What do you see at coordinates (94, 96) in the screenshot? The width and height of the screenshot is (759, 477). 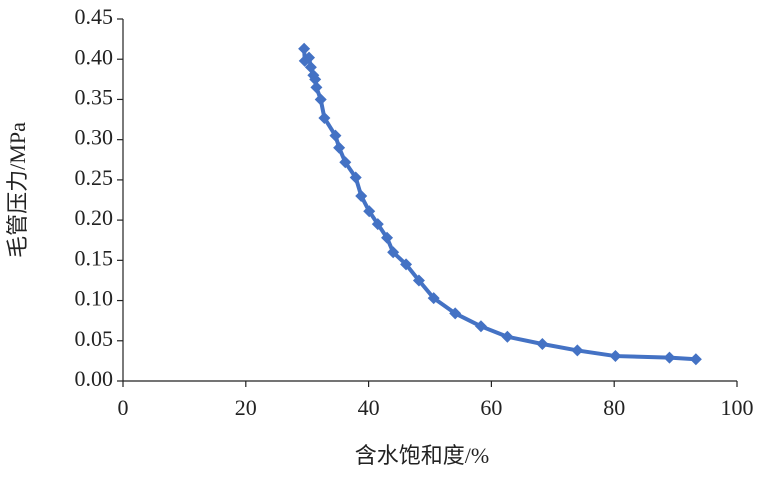 I see `y-tick-label: 0.35` at bounding box center [94, 96].